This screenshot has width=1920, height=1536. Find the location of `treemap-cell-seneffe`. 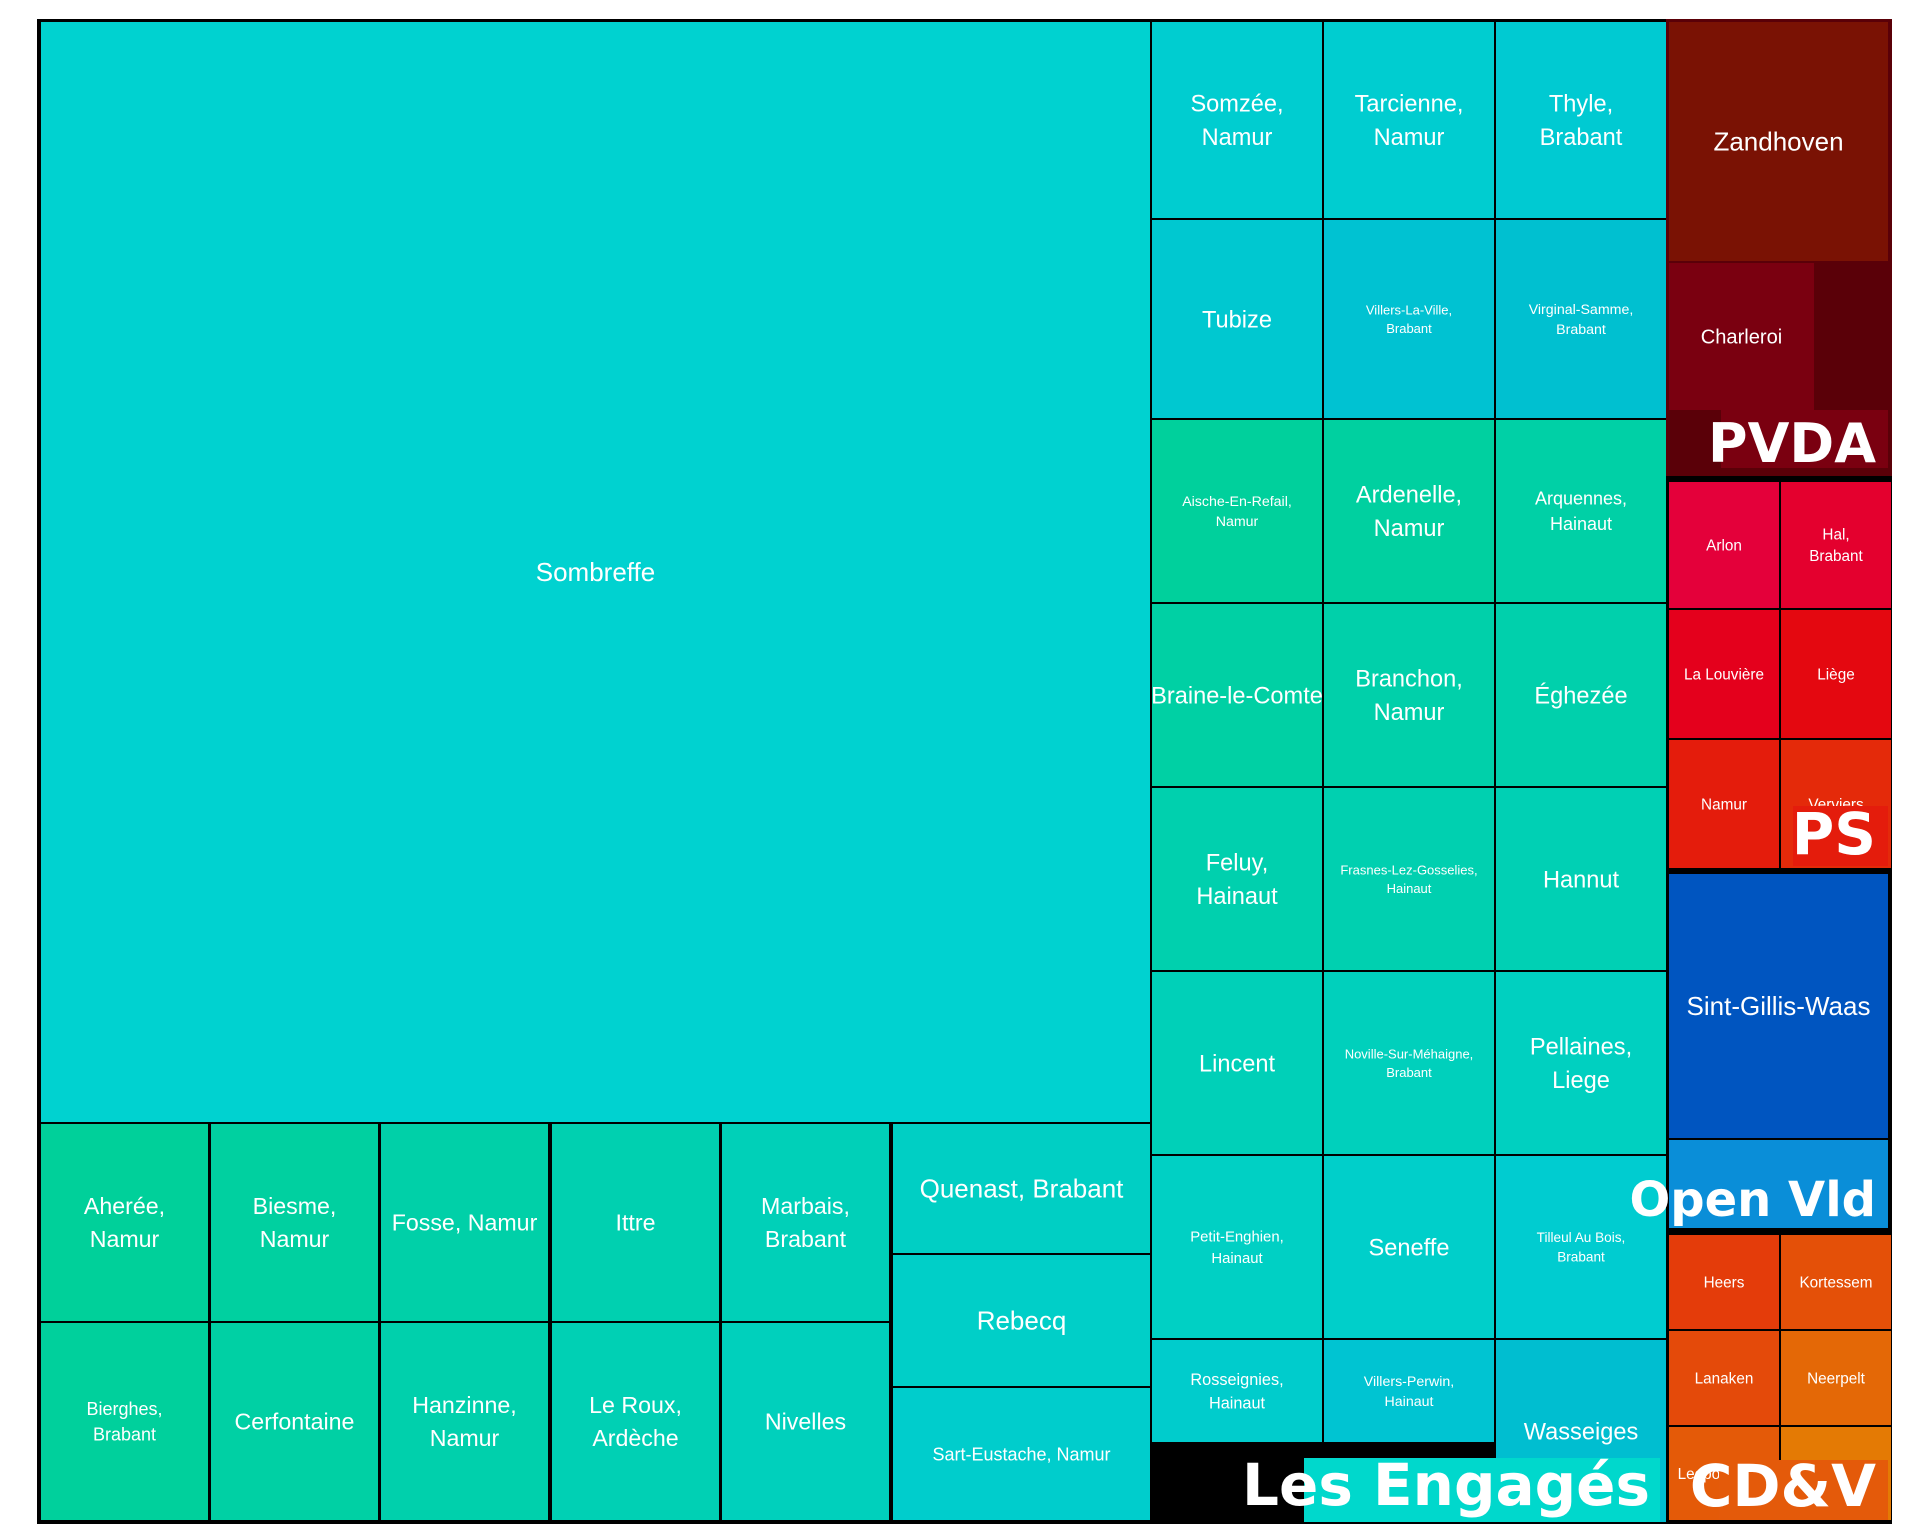

treemap-cell-seneffe is located at coordinates (1409, 1247).